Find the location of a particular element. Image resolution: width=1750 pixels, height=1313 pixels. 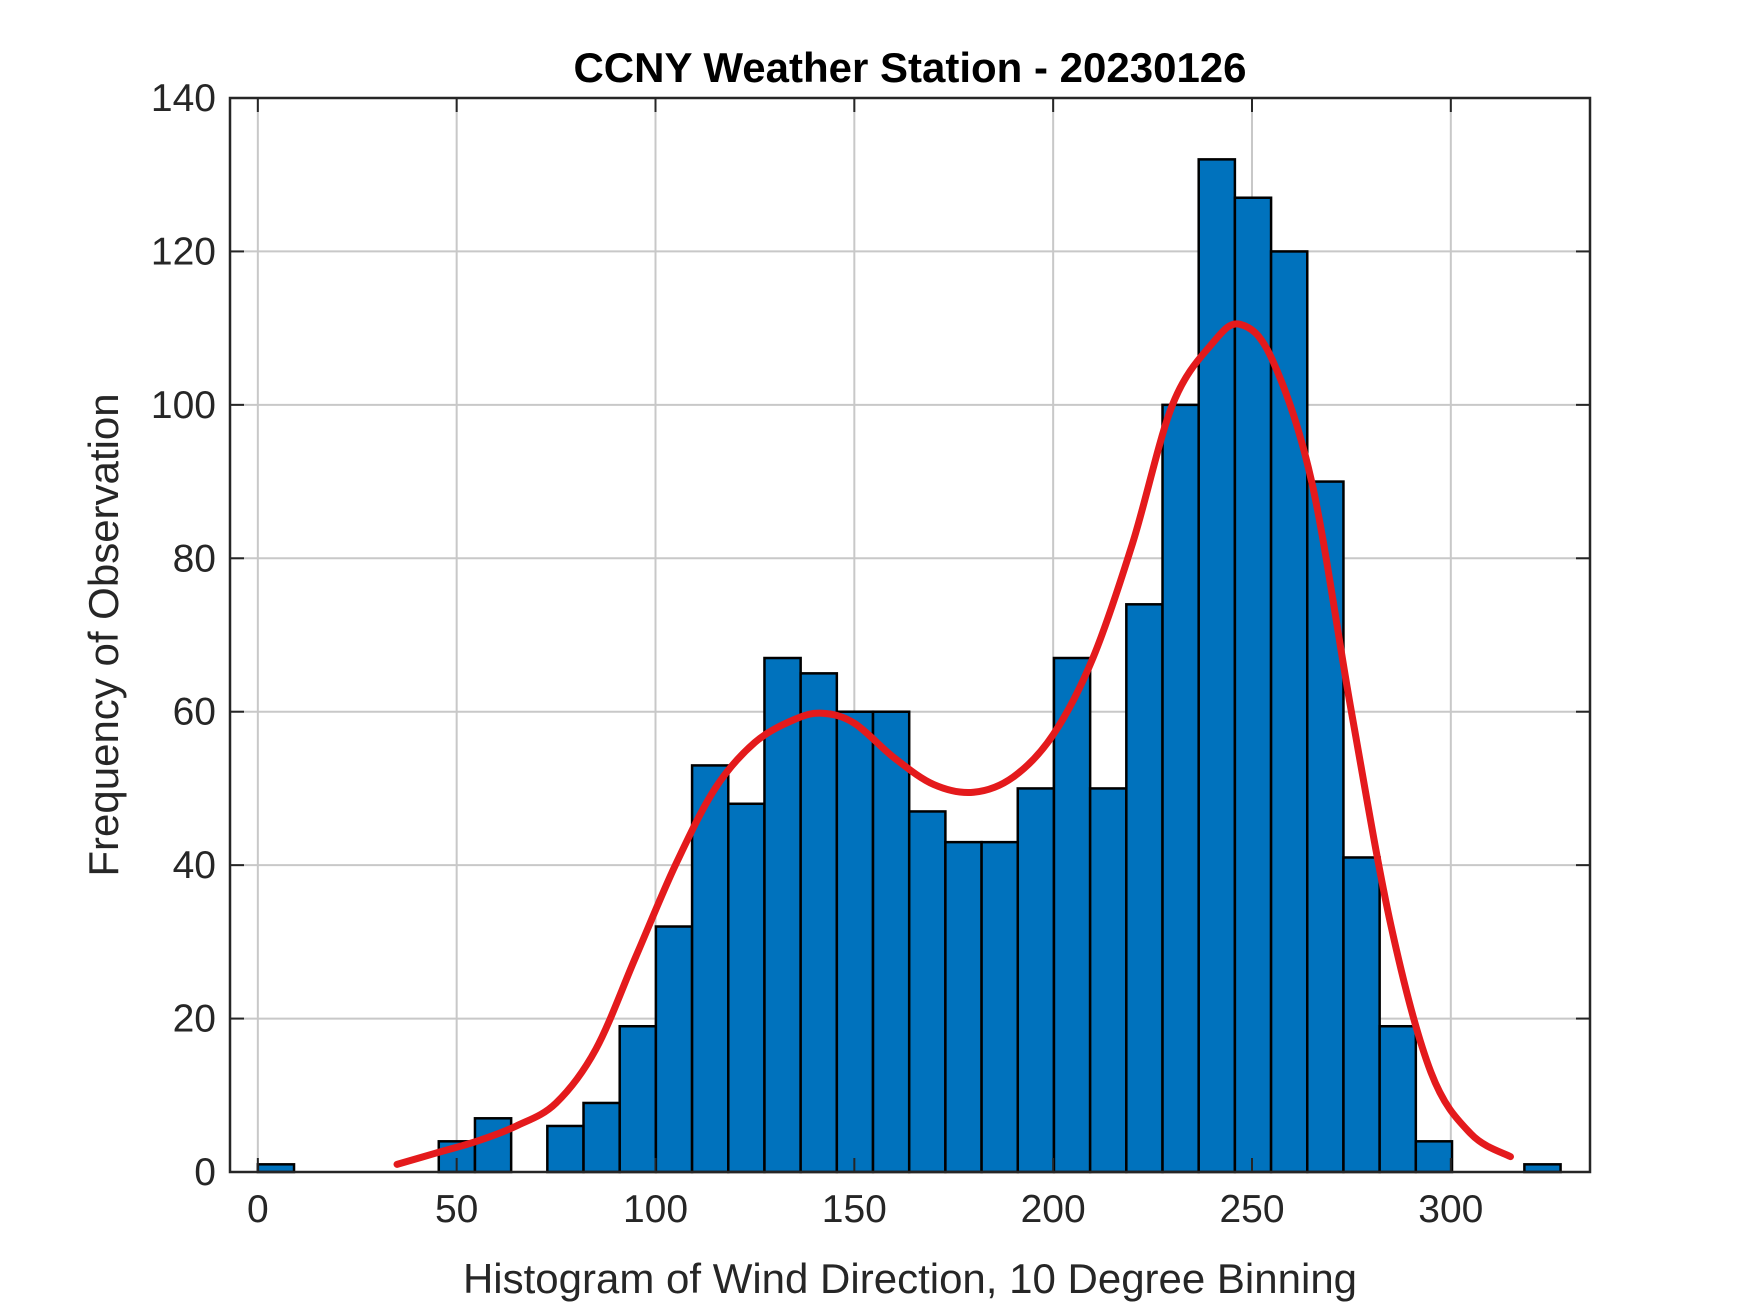

x-tick-label: 0 is located at coordinates (258, 1209).